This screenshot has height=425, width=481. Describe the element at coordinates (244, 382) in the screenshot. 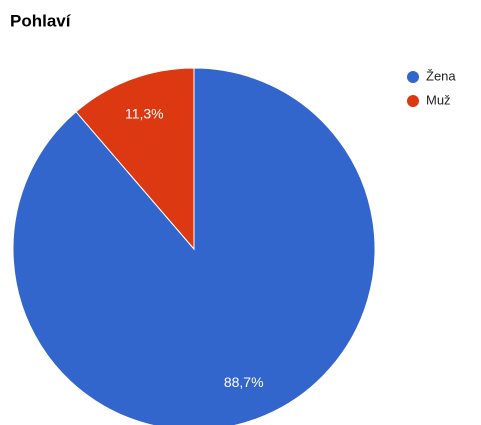

I see `slice-label: 88,7%` at that location.